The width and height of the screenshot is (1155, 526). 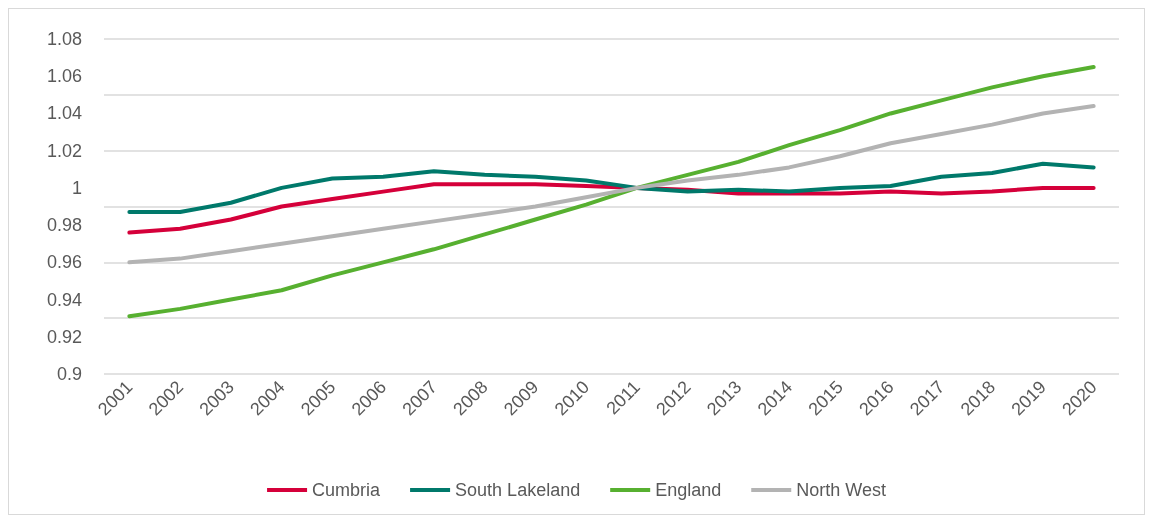 I want to click on y-tick-label: 1.02, so click(x=64, y=150).